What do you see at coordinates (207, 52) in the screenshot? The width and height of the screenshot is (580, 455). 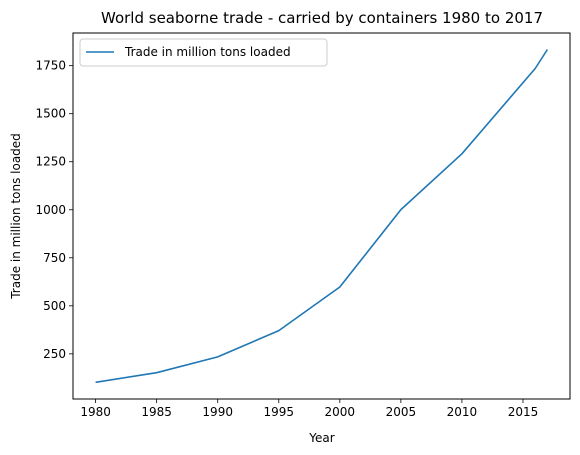 I see `legend-label: Trade in million tons loaded` at bounding box center [207, 52].